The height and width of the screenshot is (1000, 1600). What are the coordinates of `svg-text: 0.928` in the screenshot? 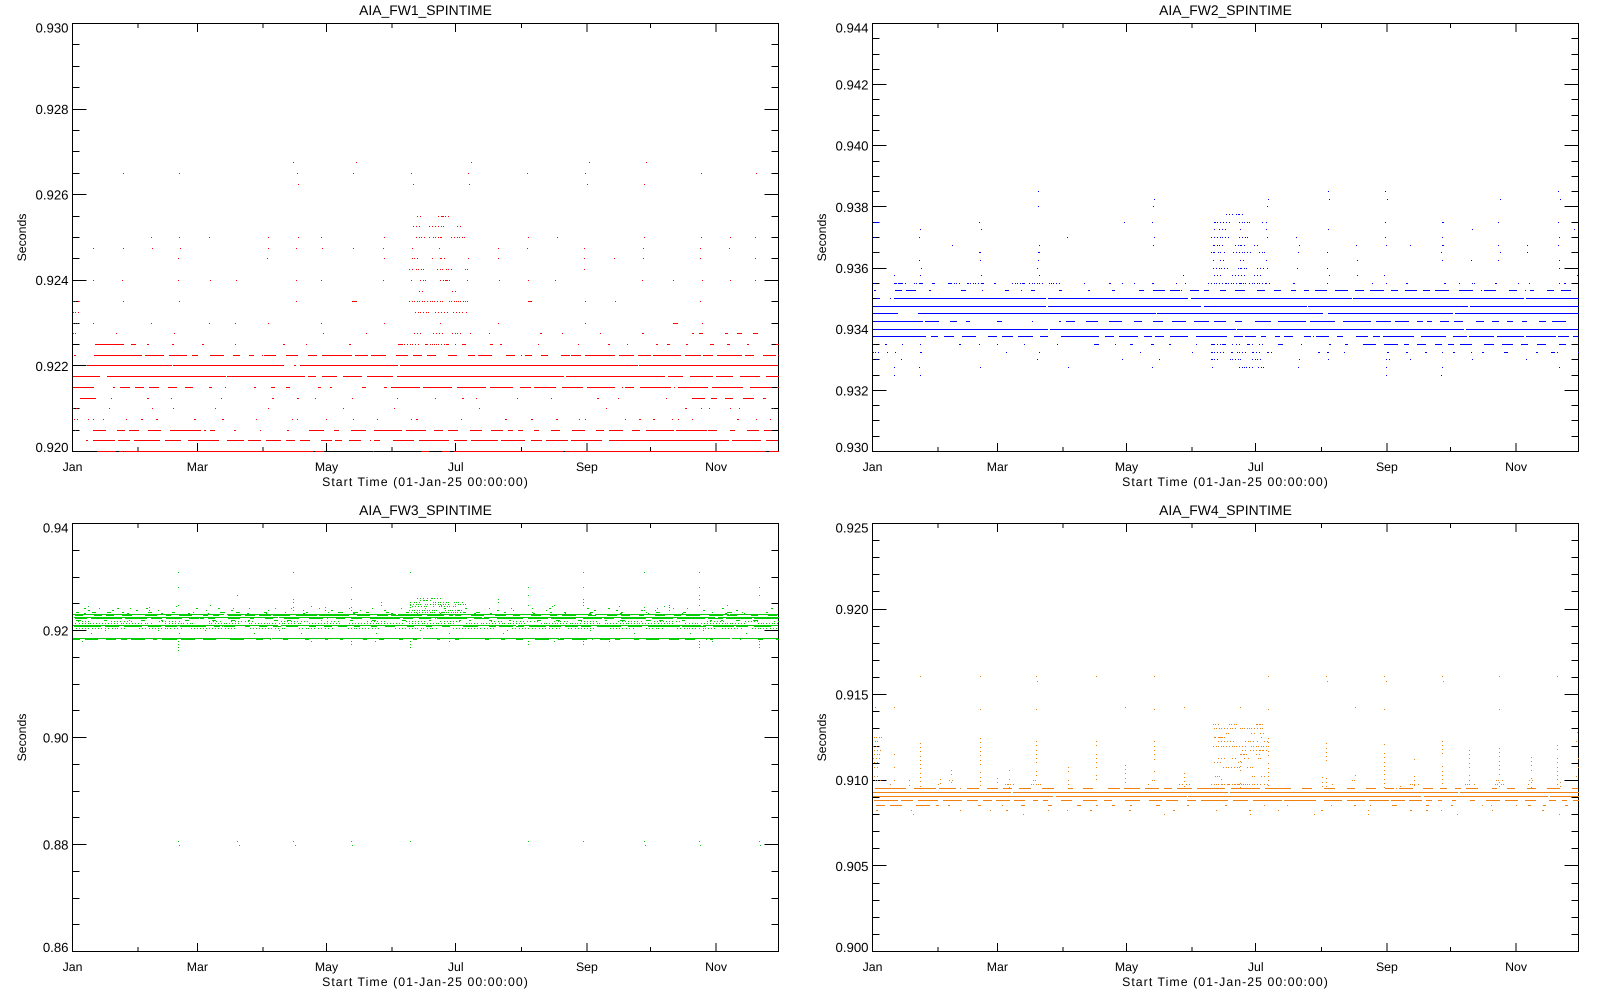 It's located at (51, 109).